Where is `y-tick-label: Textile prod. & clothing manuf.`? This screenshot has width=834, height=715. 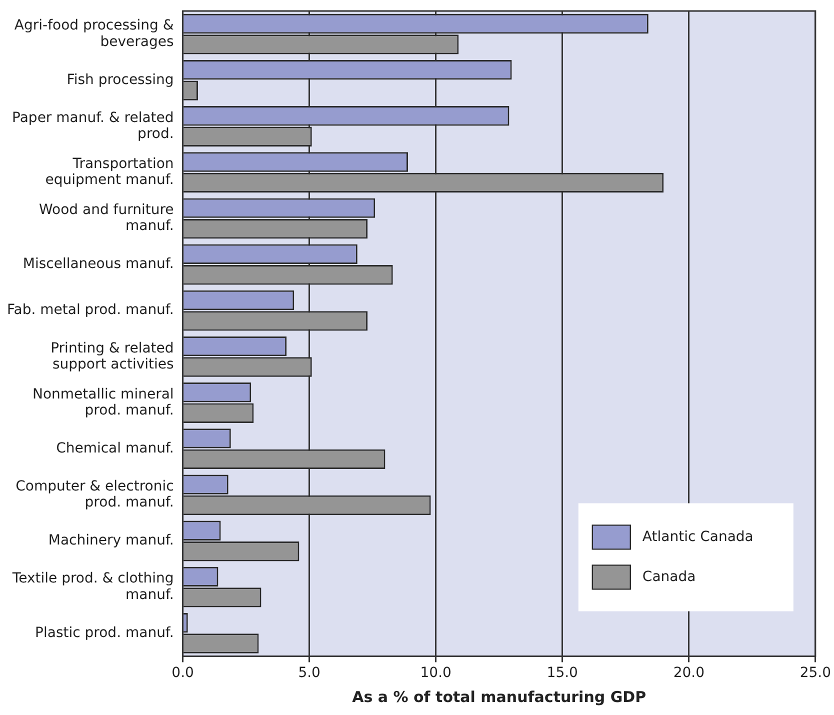 y-tick-label: Textile prod. & clothing manuf. is located at coordinates (92, 586).